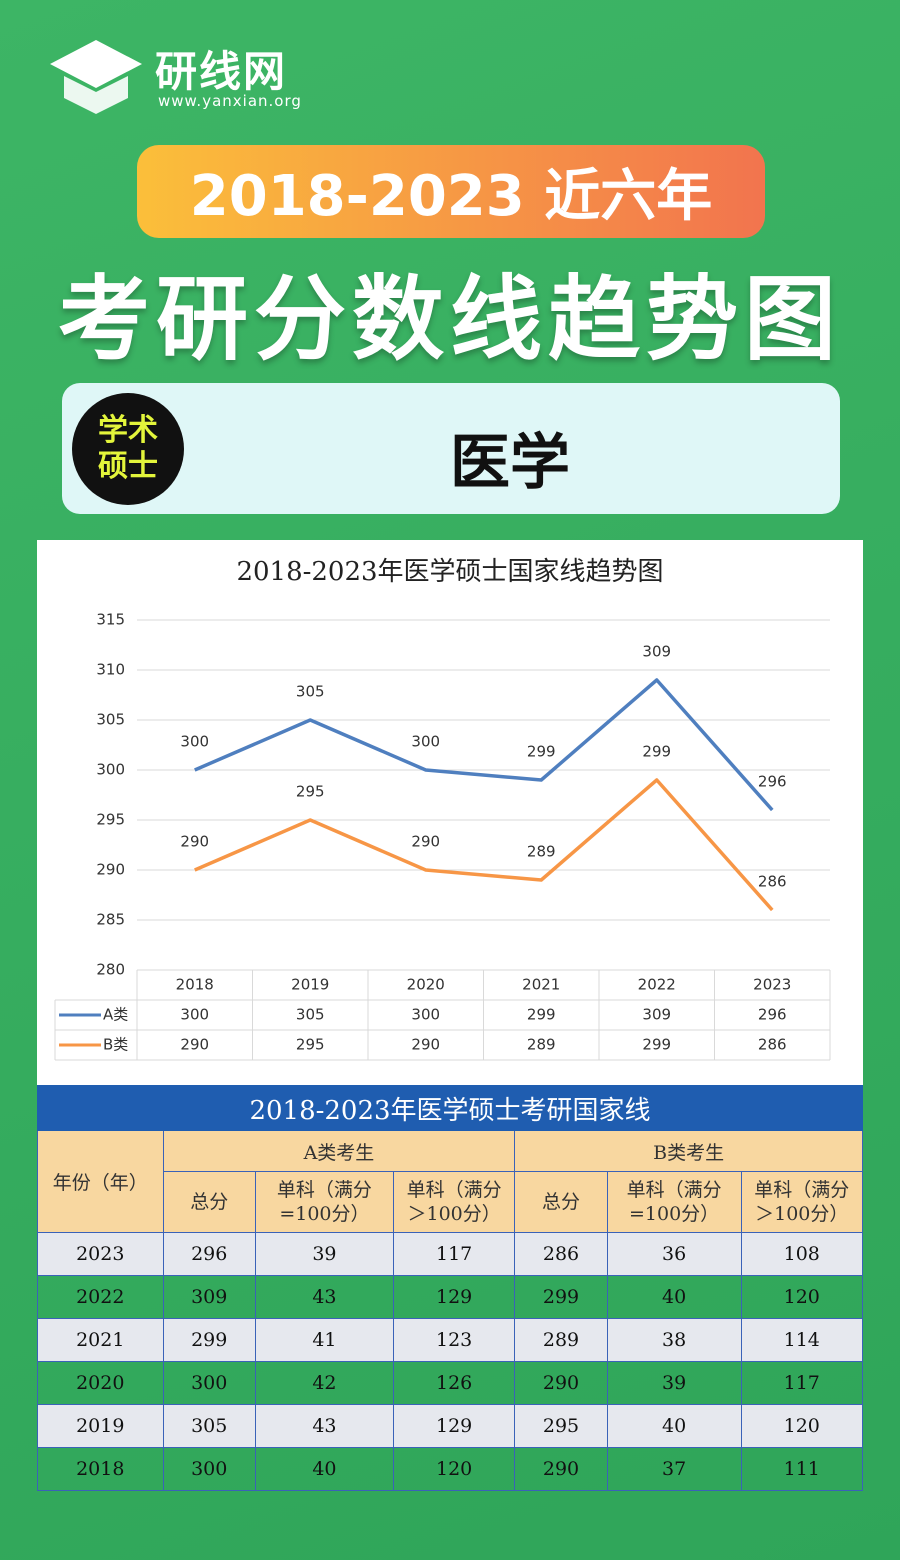  What do you see at coordinates (100, 1469) in the screenshot?
I see `table-cell: 2018` at bounding box center [100, 1469].